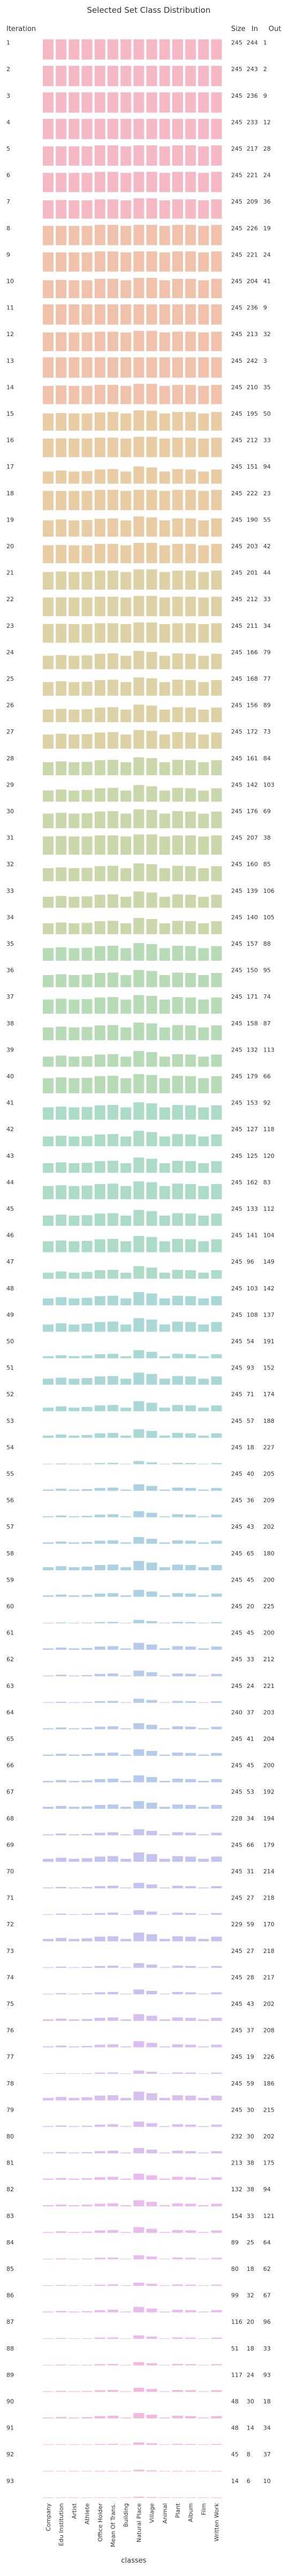 The width and height of the screenshot is (298, 2576). I want to click on value-in: 38, so click(250, 2163).